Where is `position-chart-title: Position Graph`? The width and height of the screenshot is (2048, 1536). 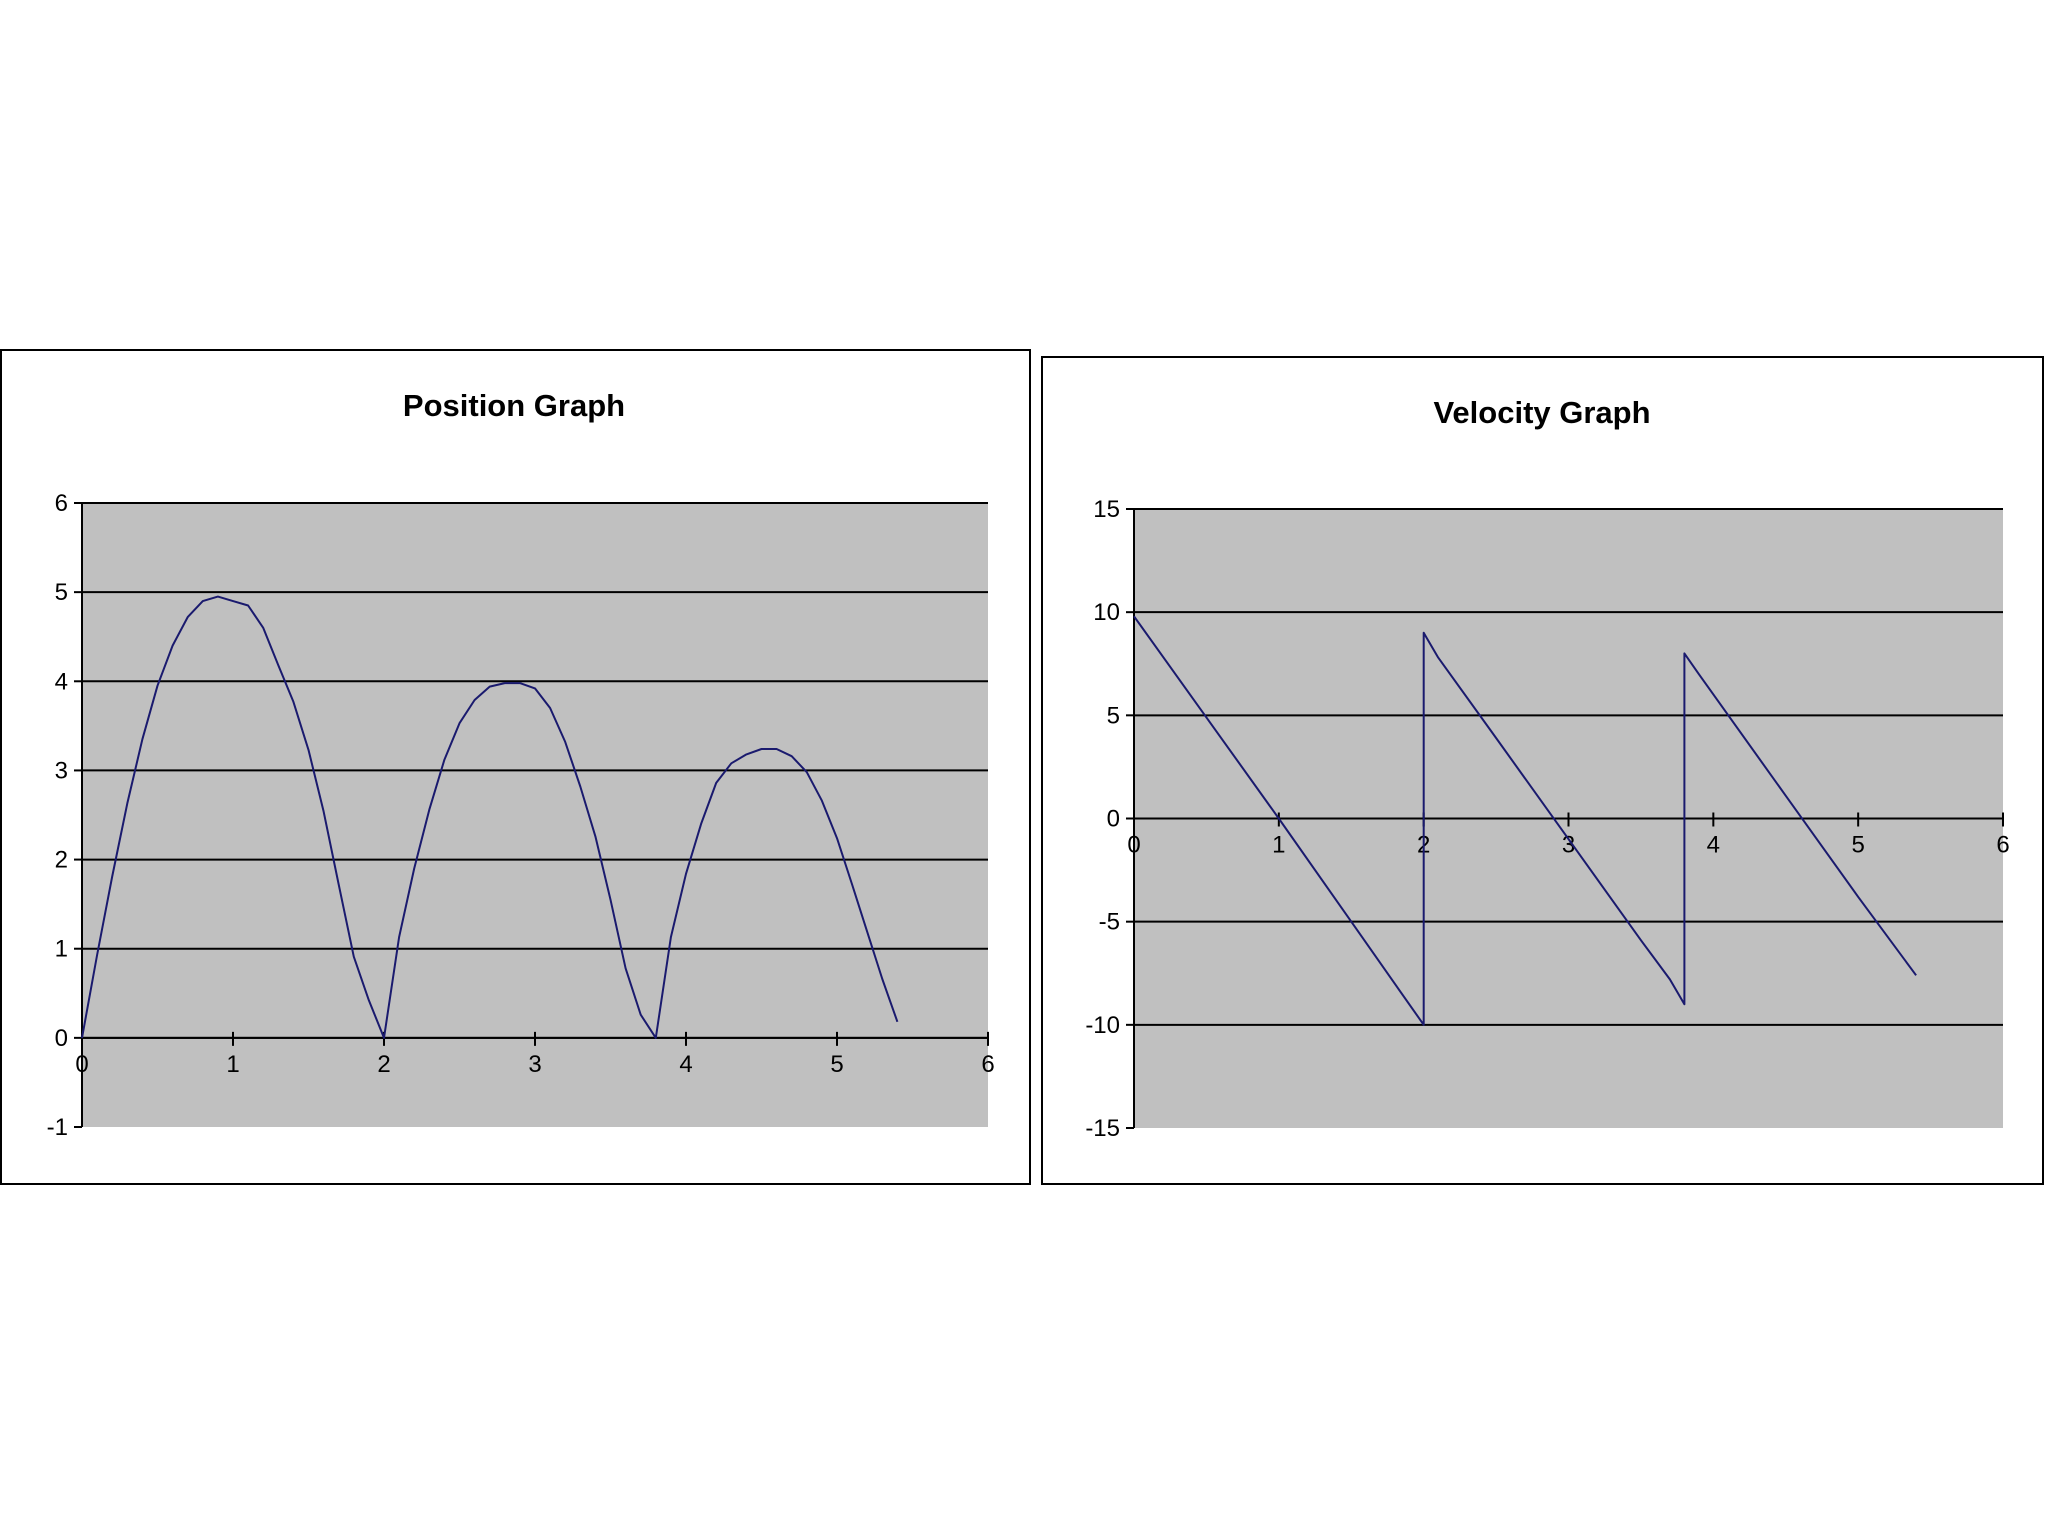
position-chart-title: Position Graph is located at coordinates (514, 405).